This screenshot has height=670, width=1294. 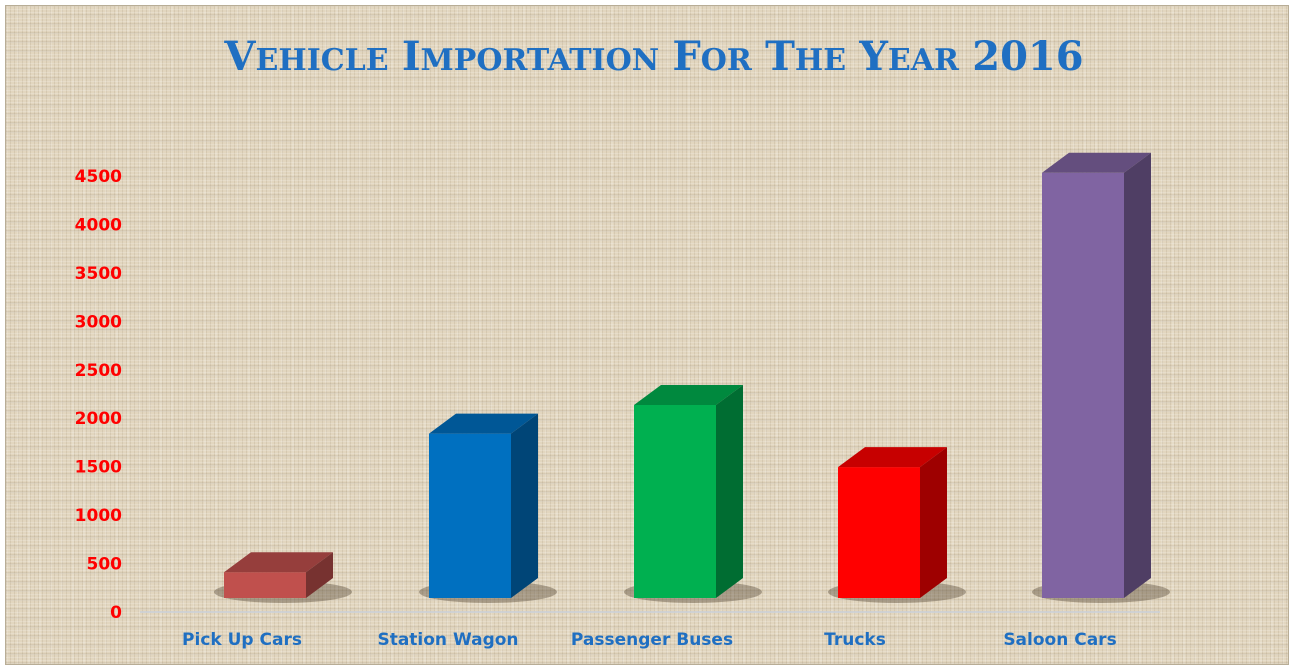 What do you see at coordinates (98, 371) in the screenshot?
I see `y-tick-label: 2500` at bounding box center [98, 371].